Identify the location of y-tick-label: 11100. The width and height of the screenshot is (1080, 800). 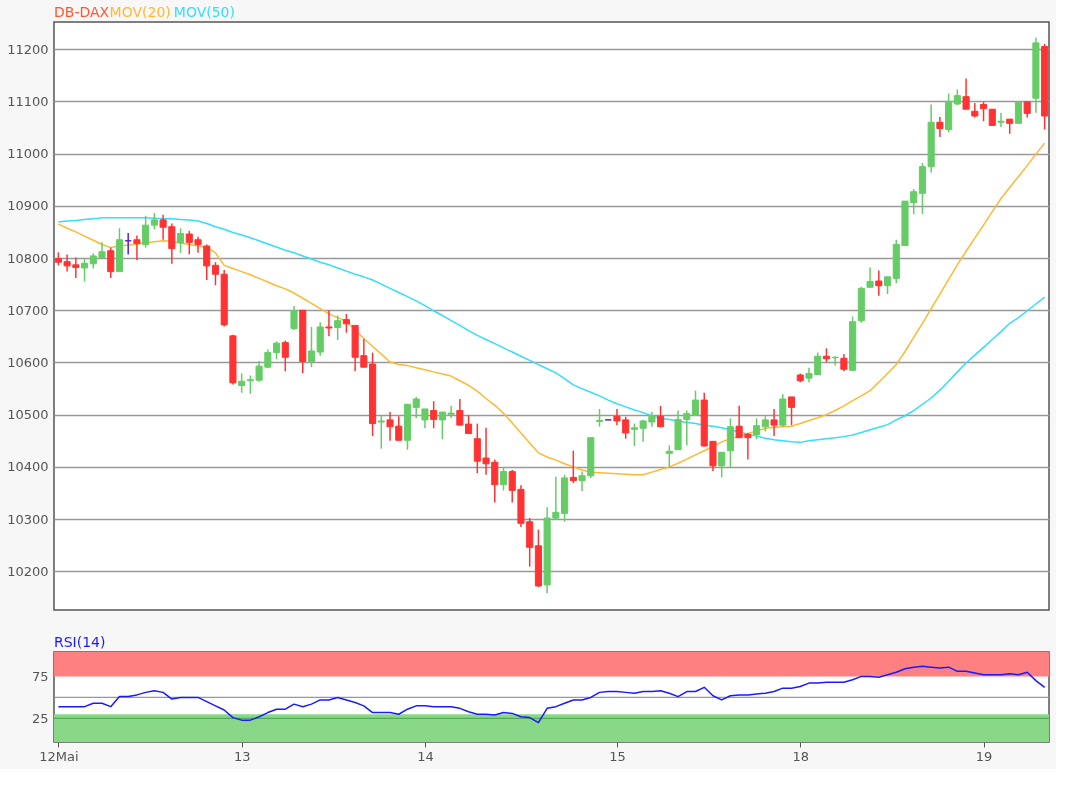
(28, 101).